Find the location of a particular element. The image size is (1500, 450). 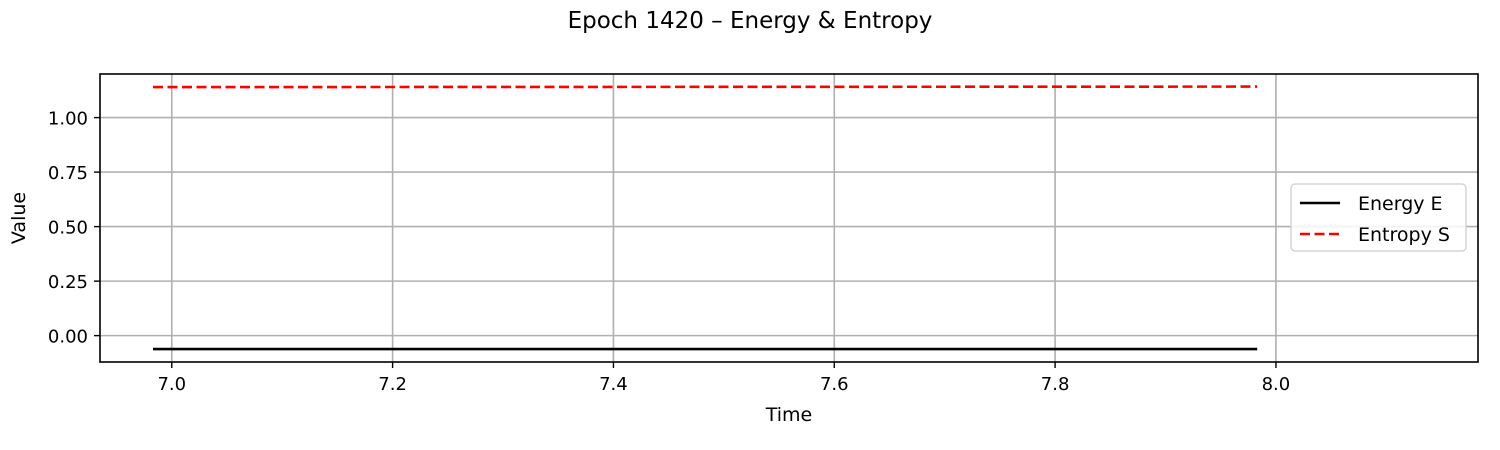

legend: Energy E Entropy S is located at coordinates (1378, 217).